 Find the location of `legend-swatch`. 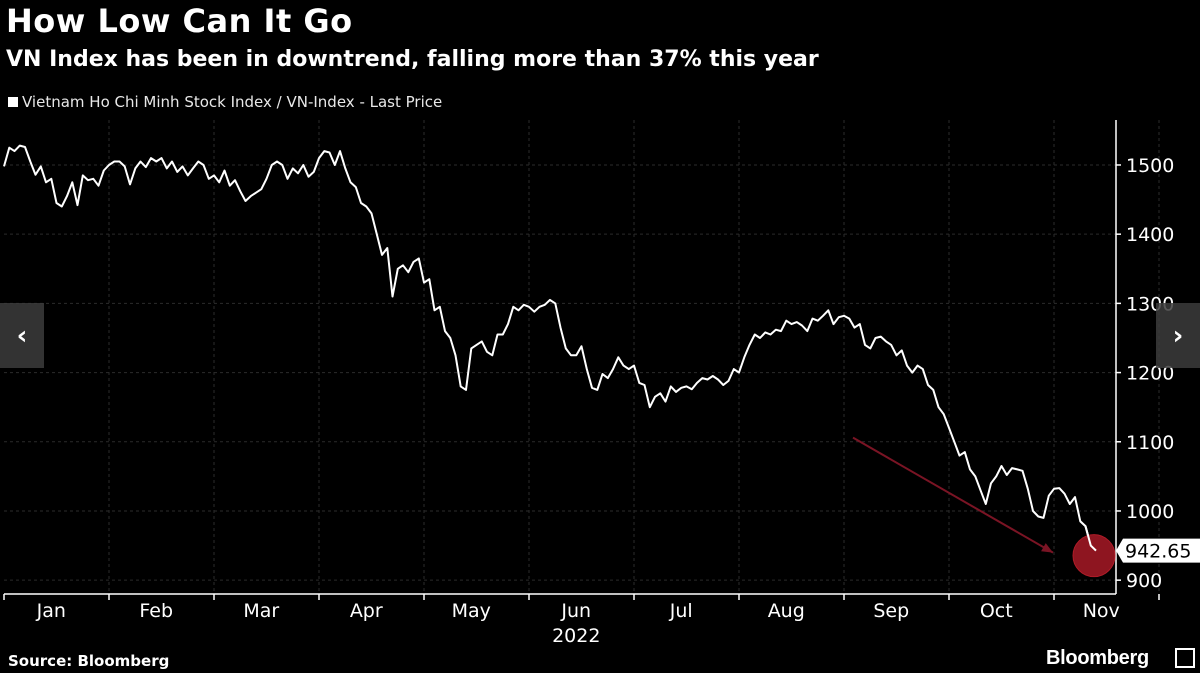

legend-swatch is located at coordinates (13, 102).